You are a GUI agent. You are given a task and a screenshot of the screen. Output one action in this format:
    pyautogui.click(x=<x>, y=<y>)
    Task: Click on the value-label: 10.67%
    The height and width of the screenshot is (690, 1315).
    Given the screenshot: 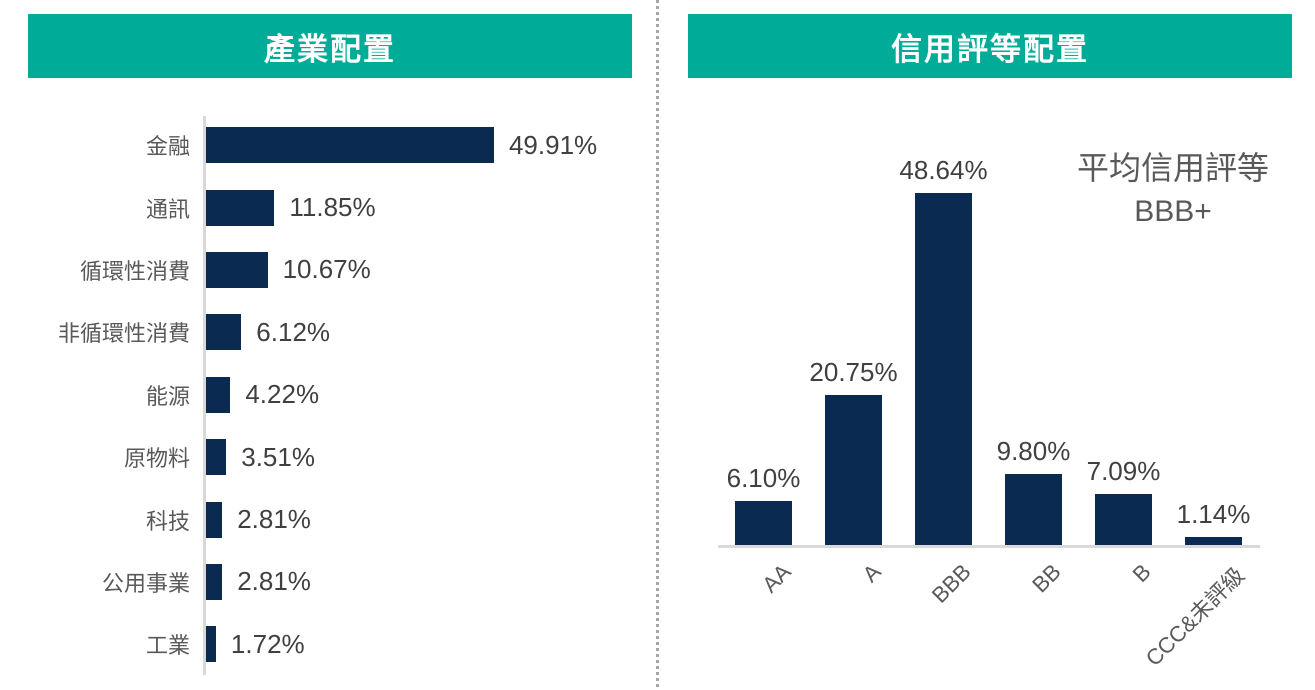 What is the action you would take?
    pyautogui.click(x=326, y=269)
    